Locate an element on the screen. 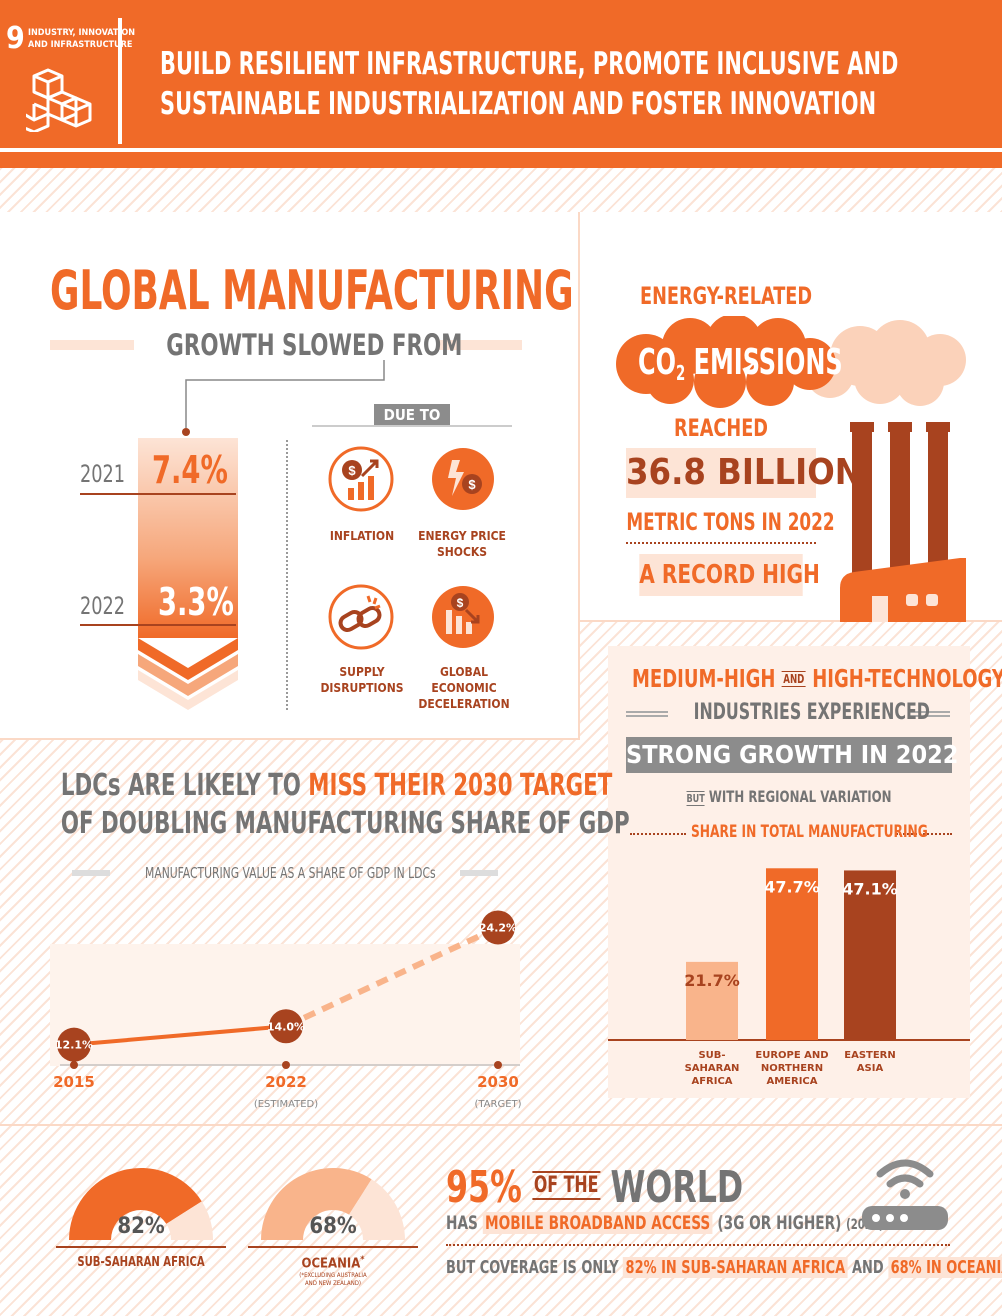 The height and width of the screenshot is (1316, 1002). gauge1-value: 82% is located at coordinates (141, 1226).